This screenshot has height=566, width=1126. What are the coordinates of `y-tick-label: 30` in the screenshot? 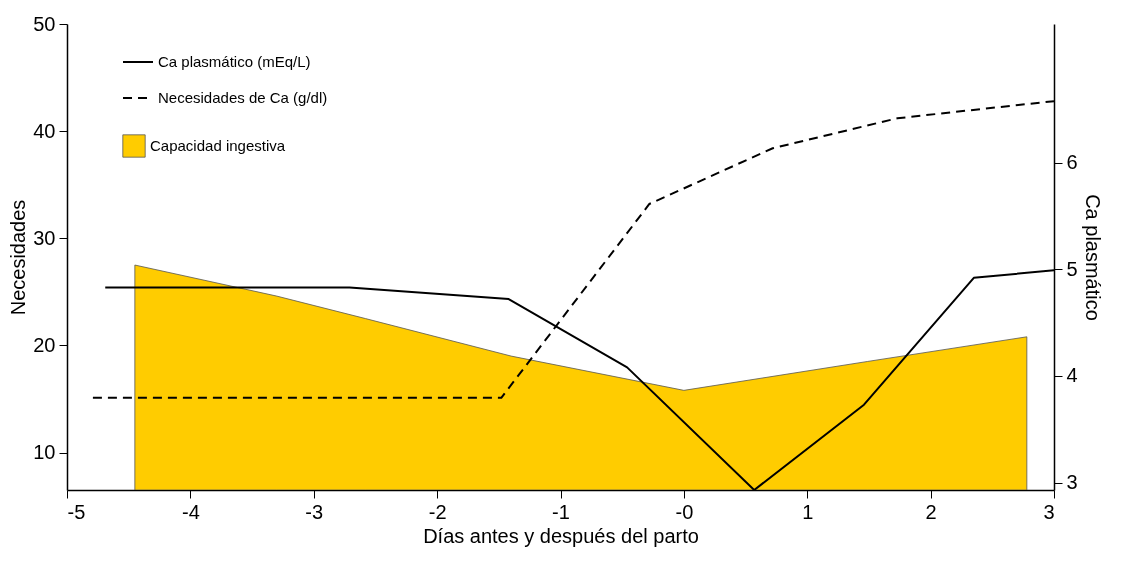 It's located at (44, 237).